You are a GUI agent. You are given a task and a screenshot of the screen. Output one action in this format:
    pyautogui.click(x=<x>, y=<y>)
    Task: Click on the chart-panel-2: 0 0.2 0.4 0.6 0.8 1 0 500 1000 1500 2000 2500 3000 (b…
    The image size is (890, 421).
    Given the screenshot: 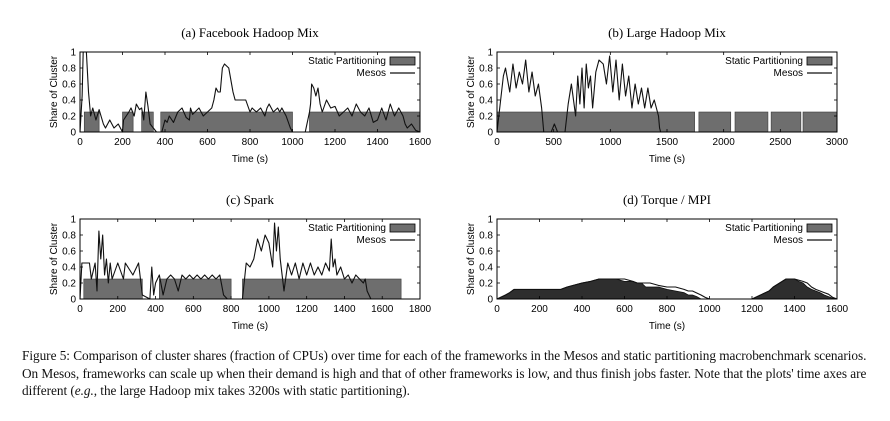 What is the action you would take?
    pyautogui.click(x=657, y=95)
    